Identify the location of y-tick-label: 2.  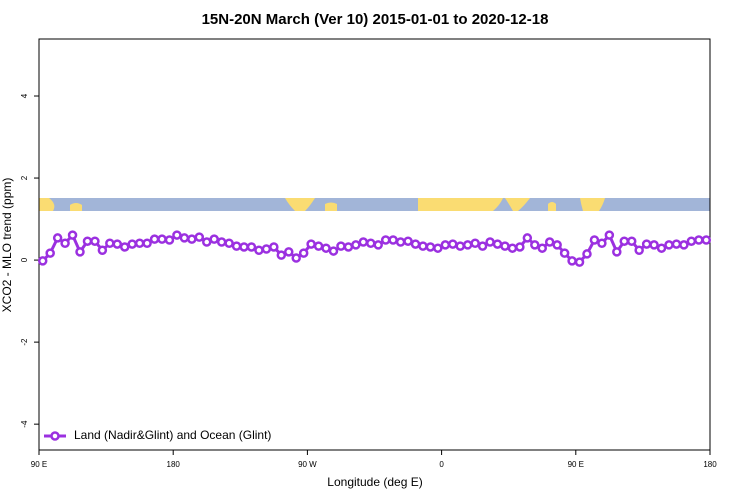
(24, 177).